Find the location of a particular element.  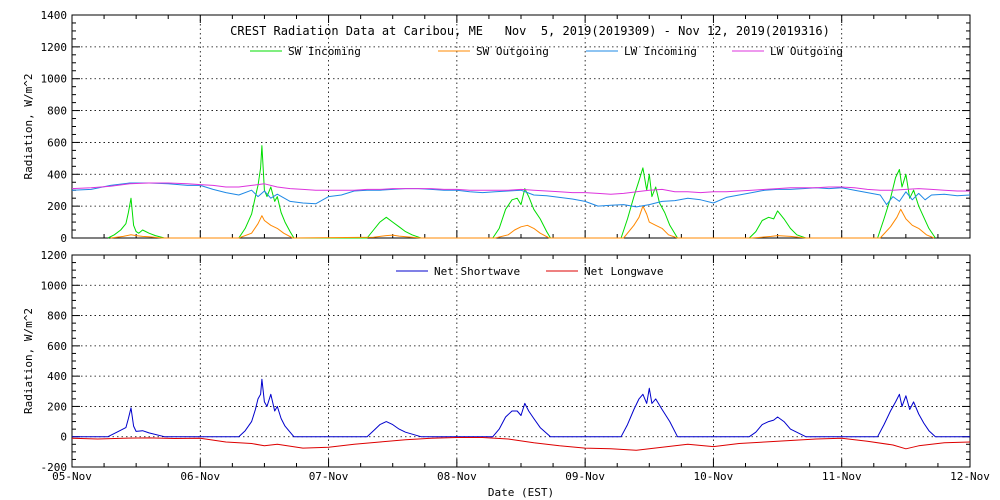

legend-label: Net Shortwave is located at coordinates (477, 271).